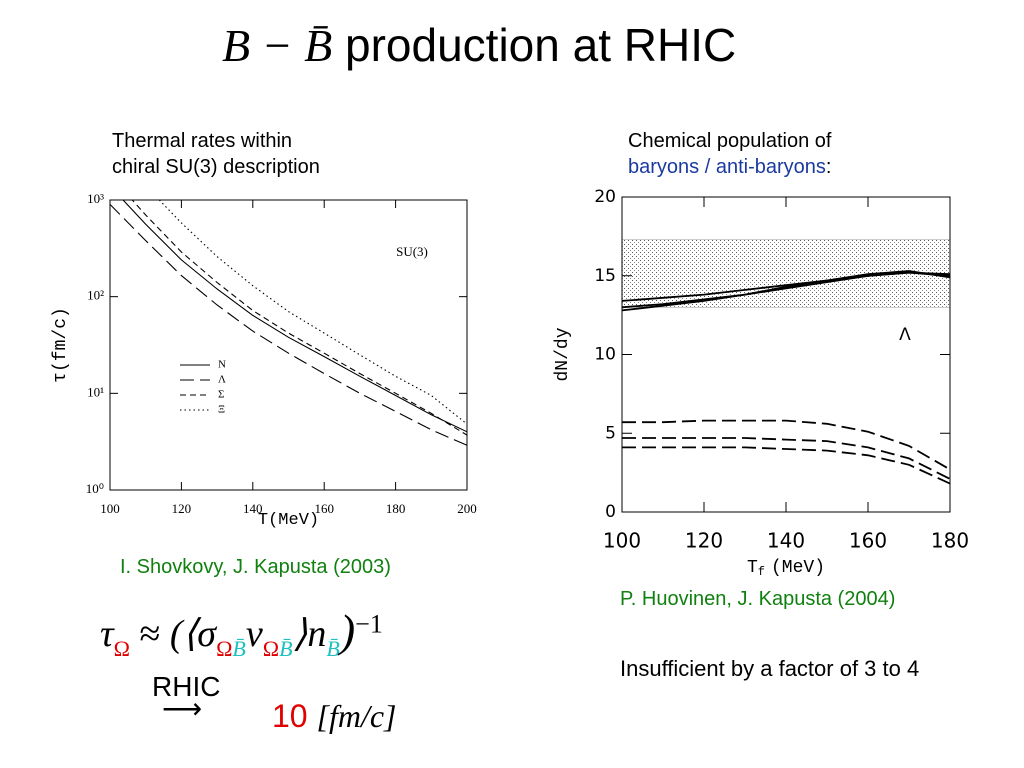 This screenshot has height=768, width=1024. I want to click on title-text: production at RHIC, so click(541, 45).